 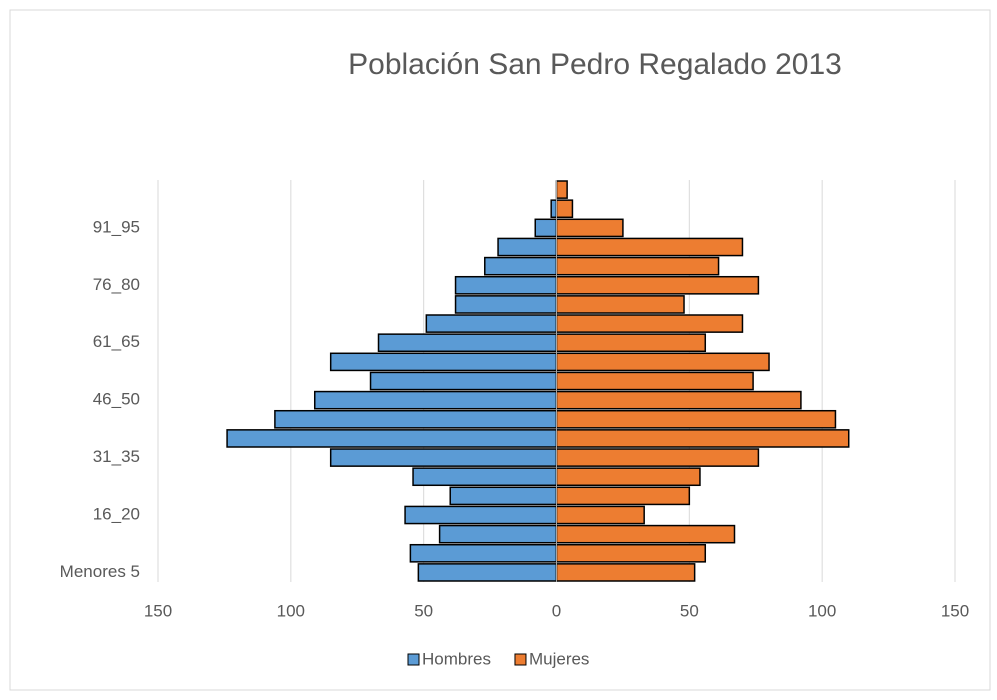 I want to click on legend-label: Mujeres, so click(x=559, y=658).